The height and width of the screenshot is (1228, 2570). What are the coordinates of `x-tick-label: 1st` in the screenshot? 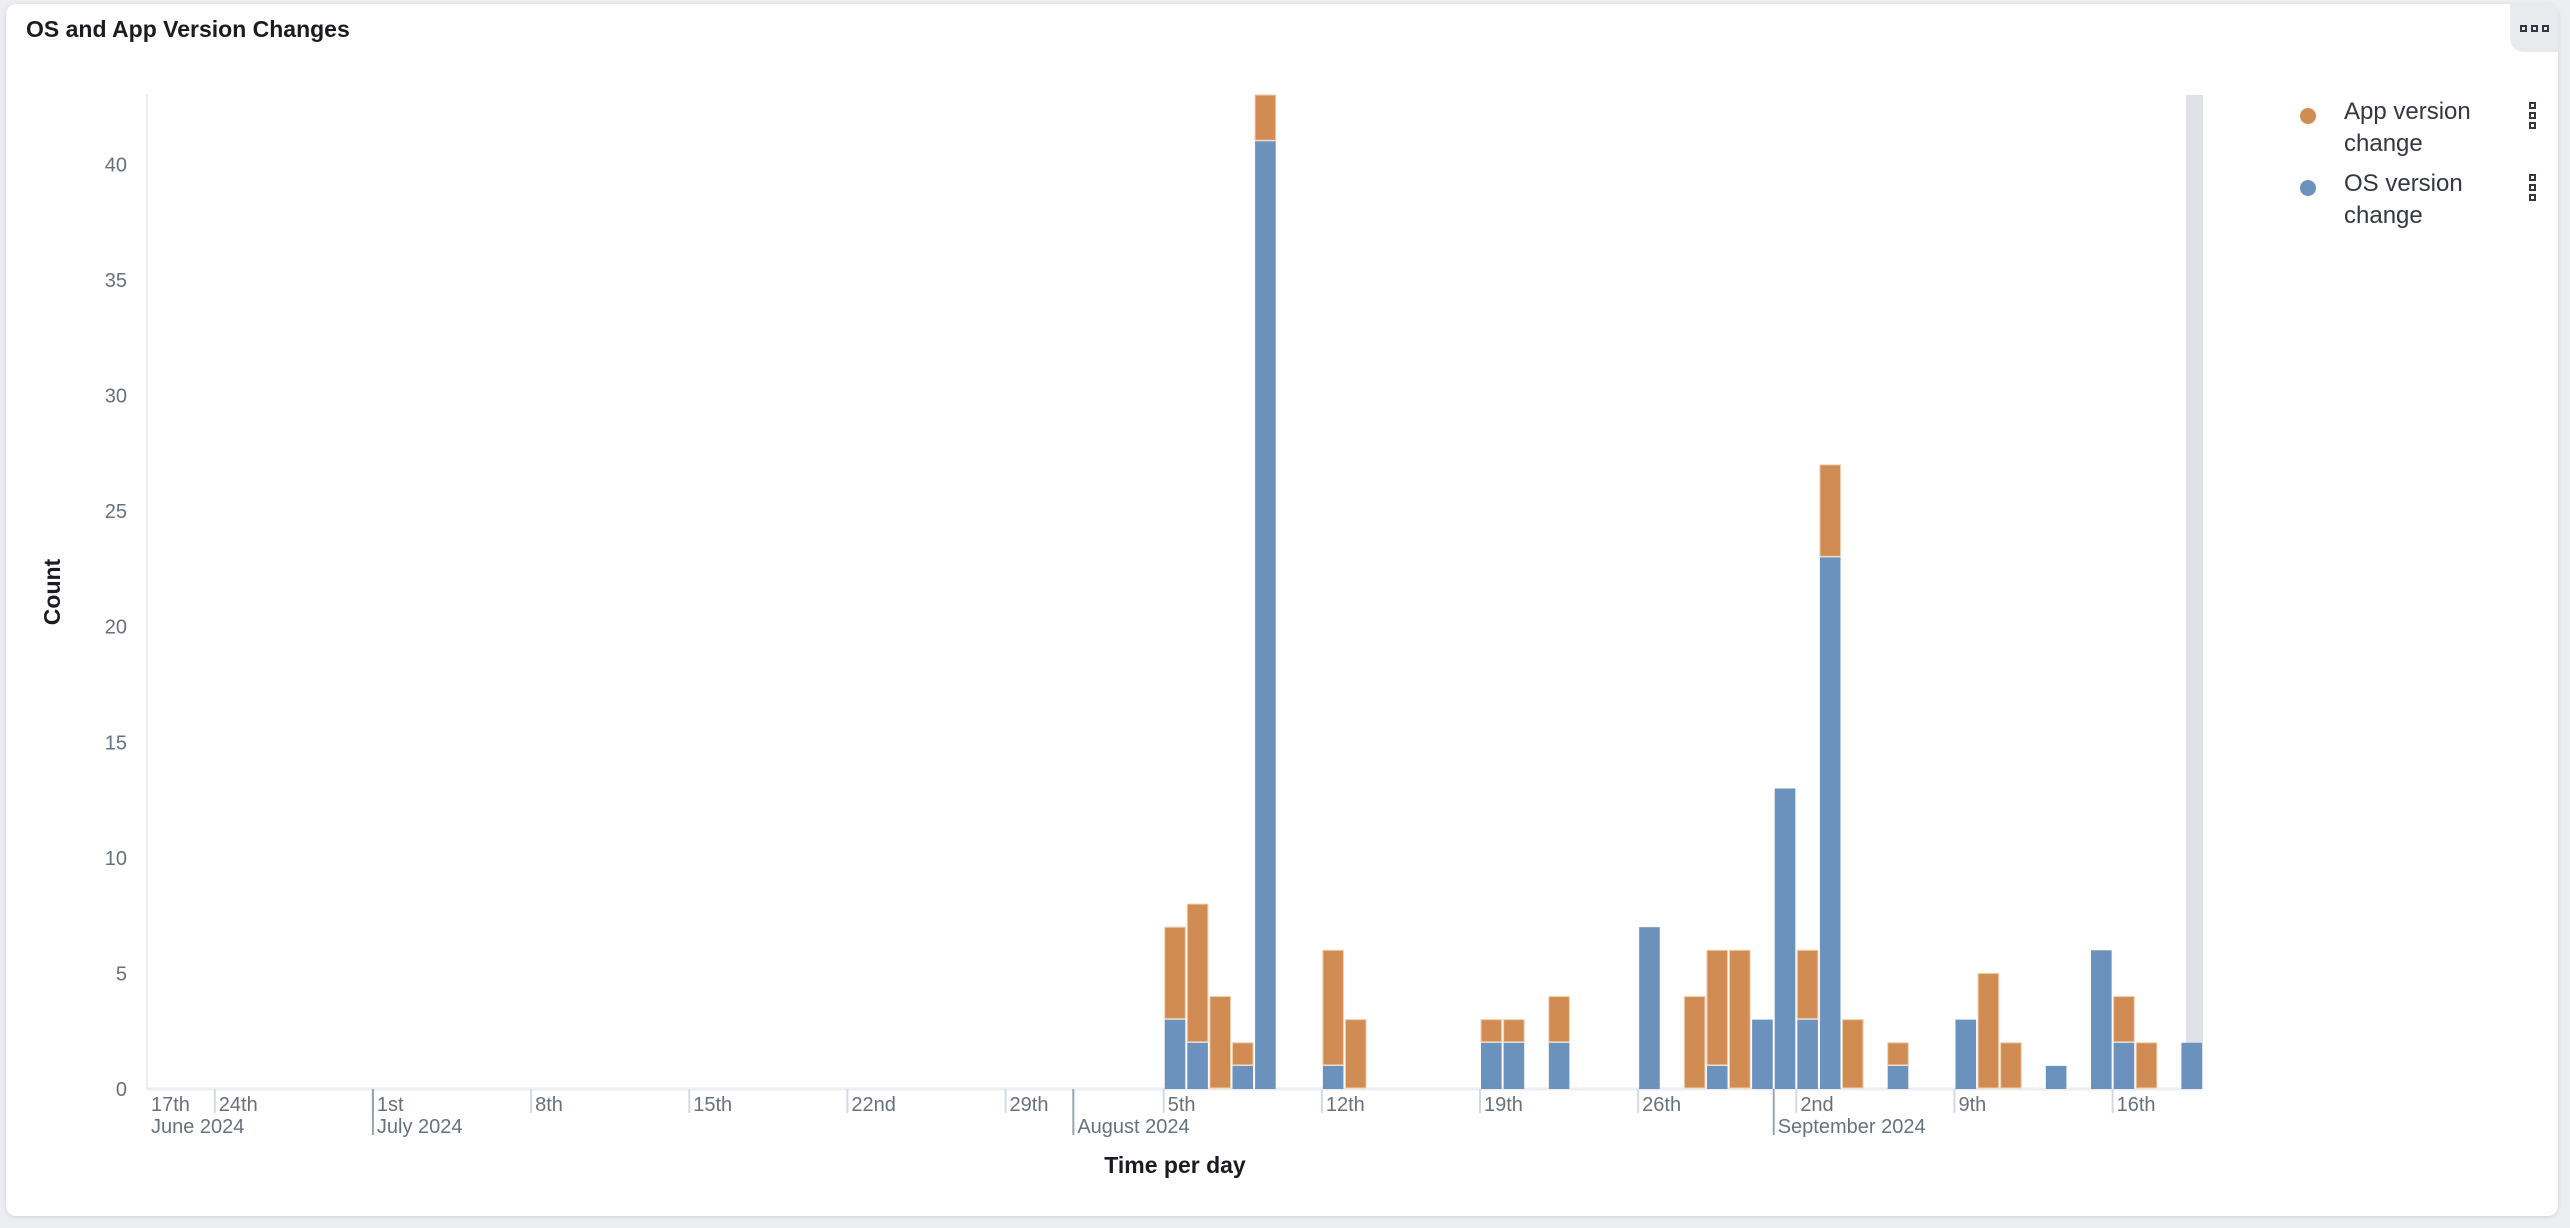 It's located at (390, 1105).